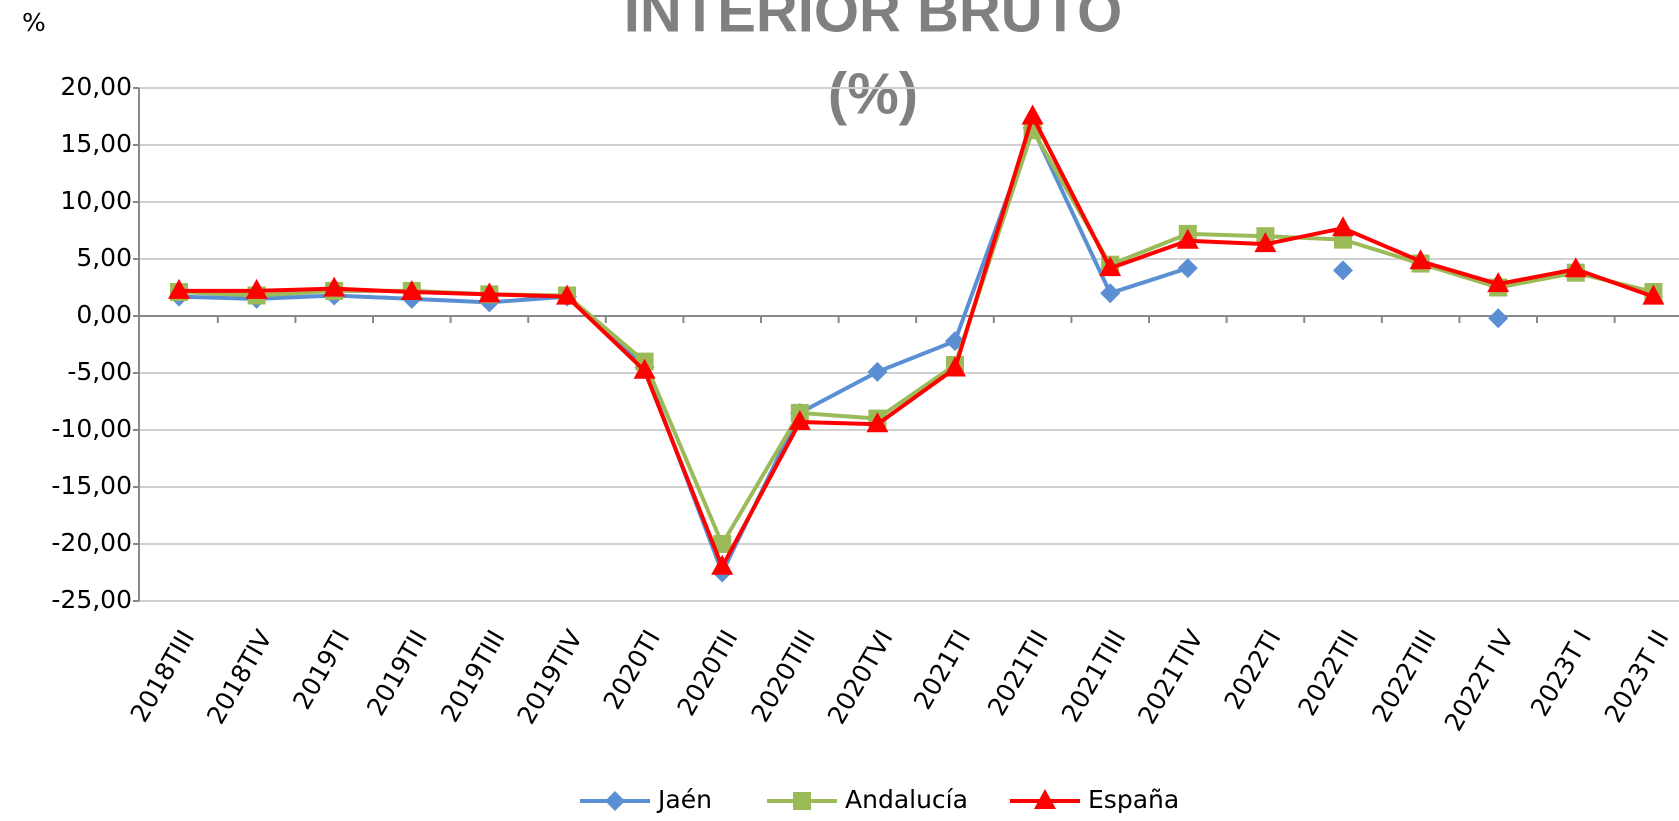  What do you see at coordinates (473, 676) in the screenshot?
I see `x-tick-label: 2019TIII` at bounding box center [473, 676].